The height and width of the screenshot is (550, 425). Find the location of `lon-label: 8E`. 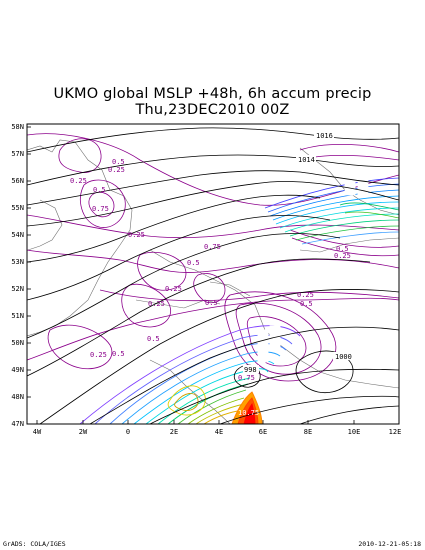

lon-label: 8E is located at coordinates (308, 432).